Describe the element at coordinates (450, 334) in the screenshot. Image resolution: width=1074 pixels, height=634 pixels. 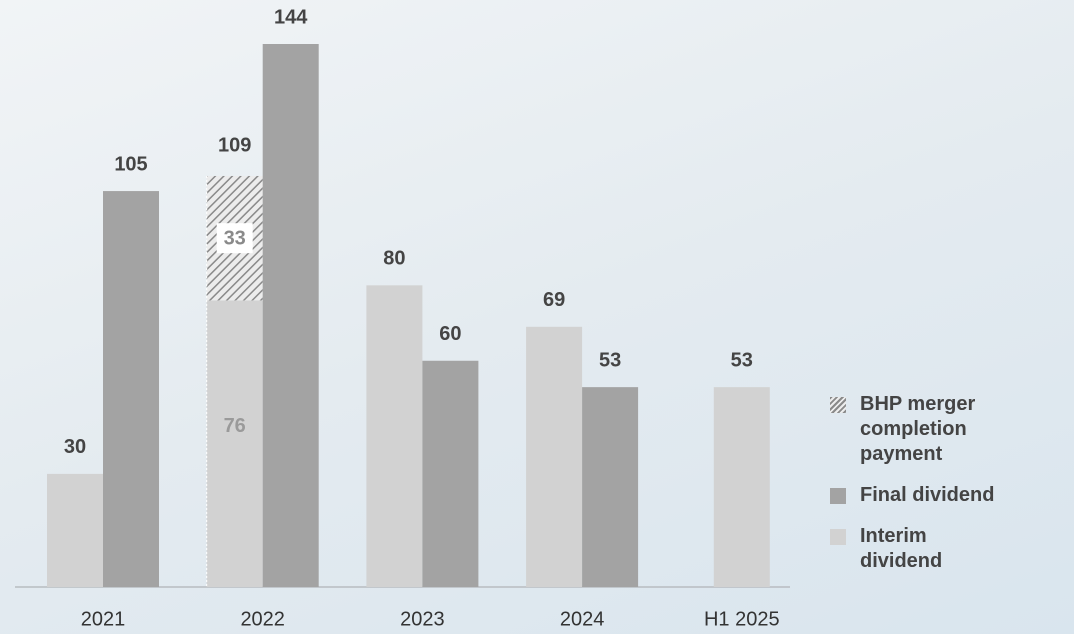
I see `bar-label: 60` at that location.